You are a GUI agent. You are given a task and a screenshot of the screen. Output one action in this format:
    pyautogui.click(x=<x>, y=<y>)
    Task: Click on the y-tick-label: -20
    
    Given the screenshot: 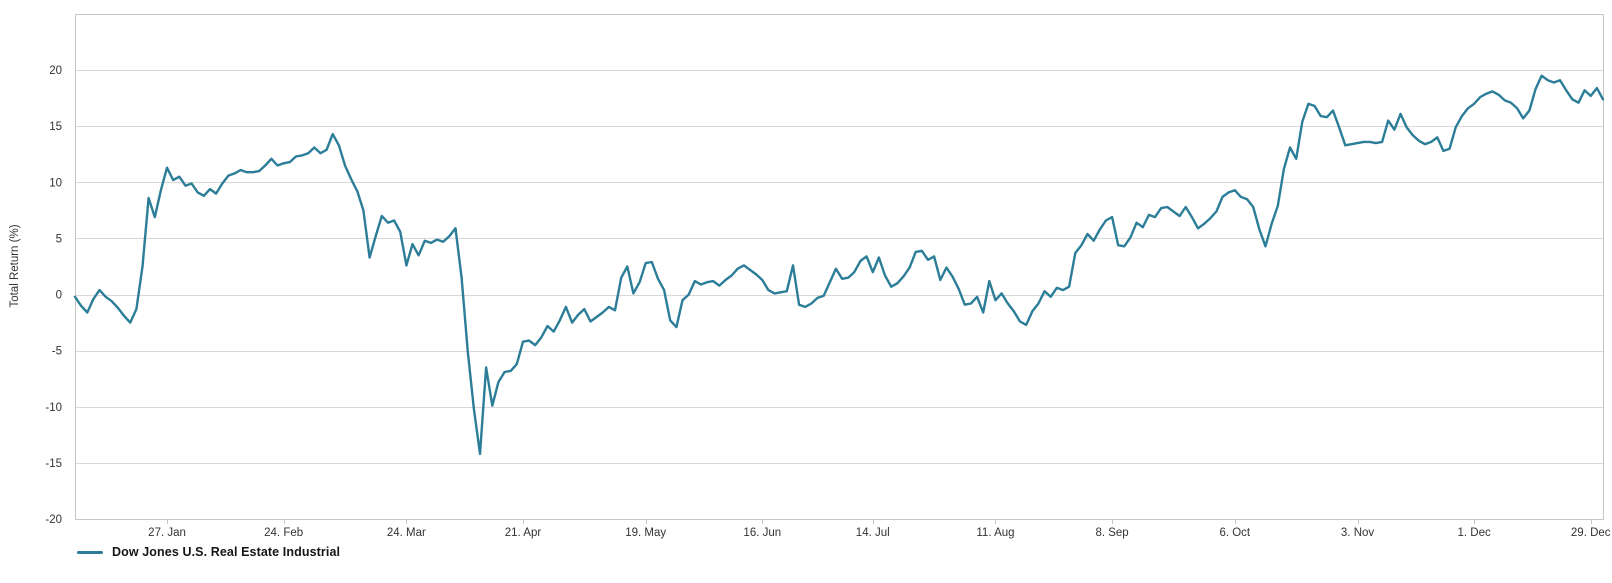 What is the action you would take?
    pyautogui.click(x=53, y=520)
    